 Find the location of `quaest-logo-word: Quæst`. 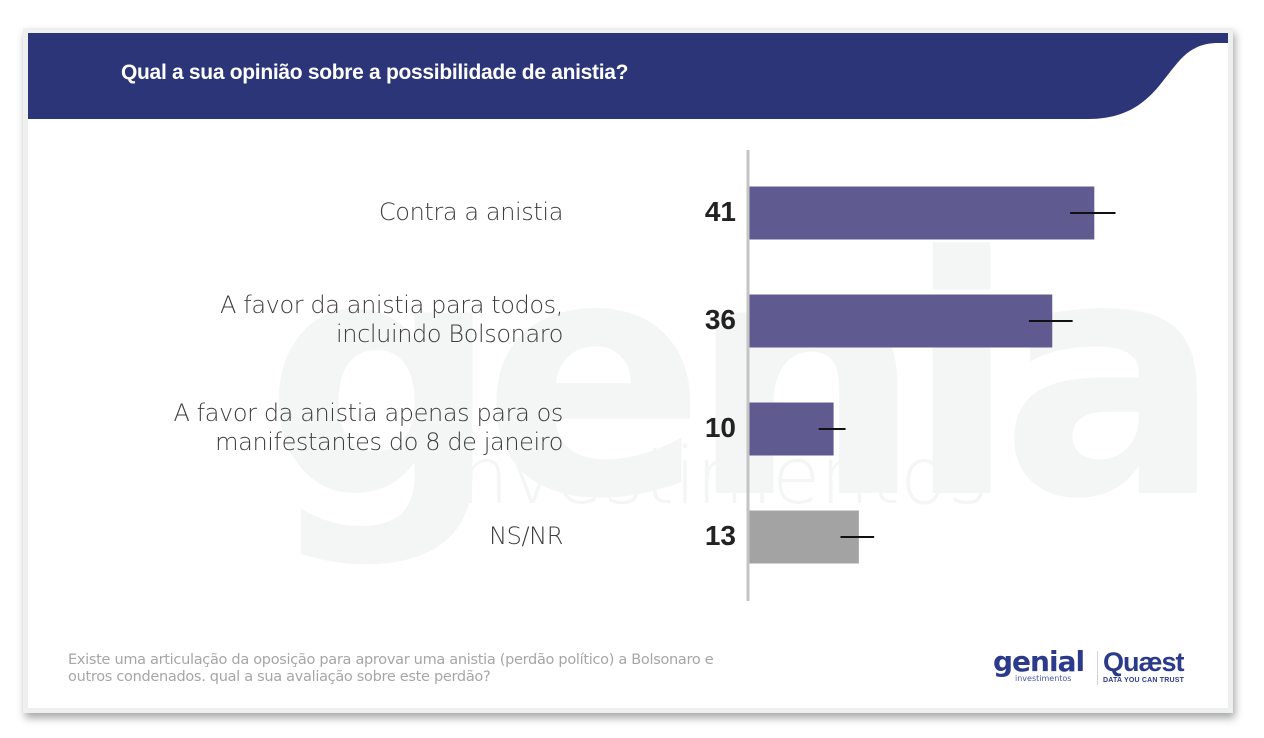

quaest-logo-word: Quæst is located at coordinates (1144, 662).